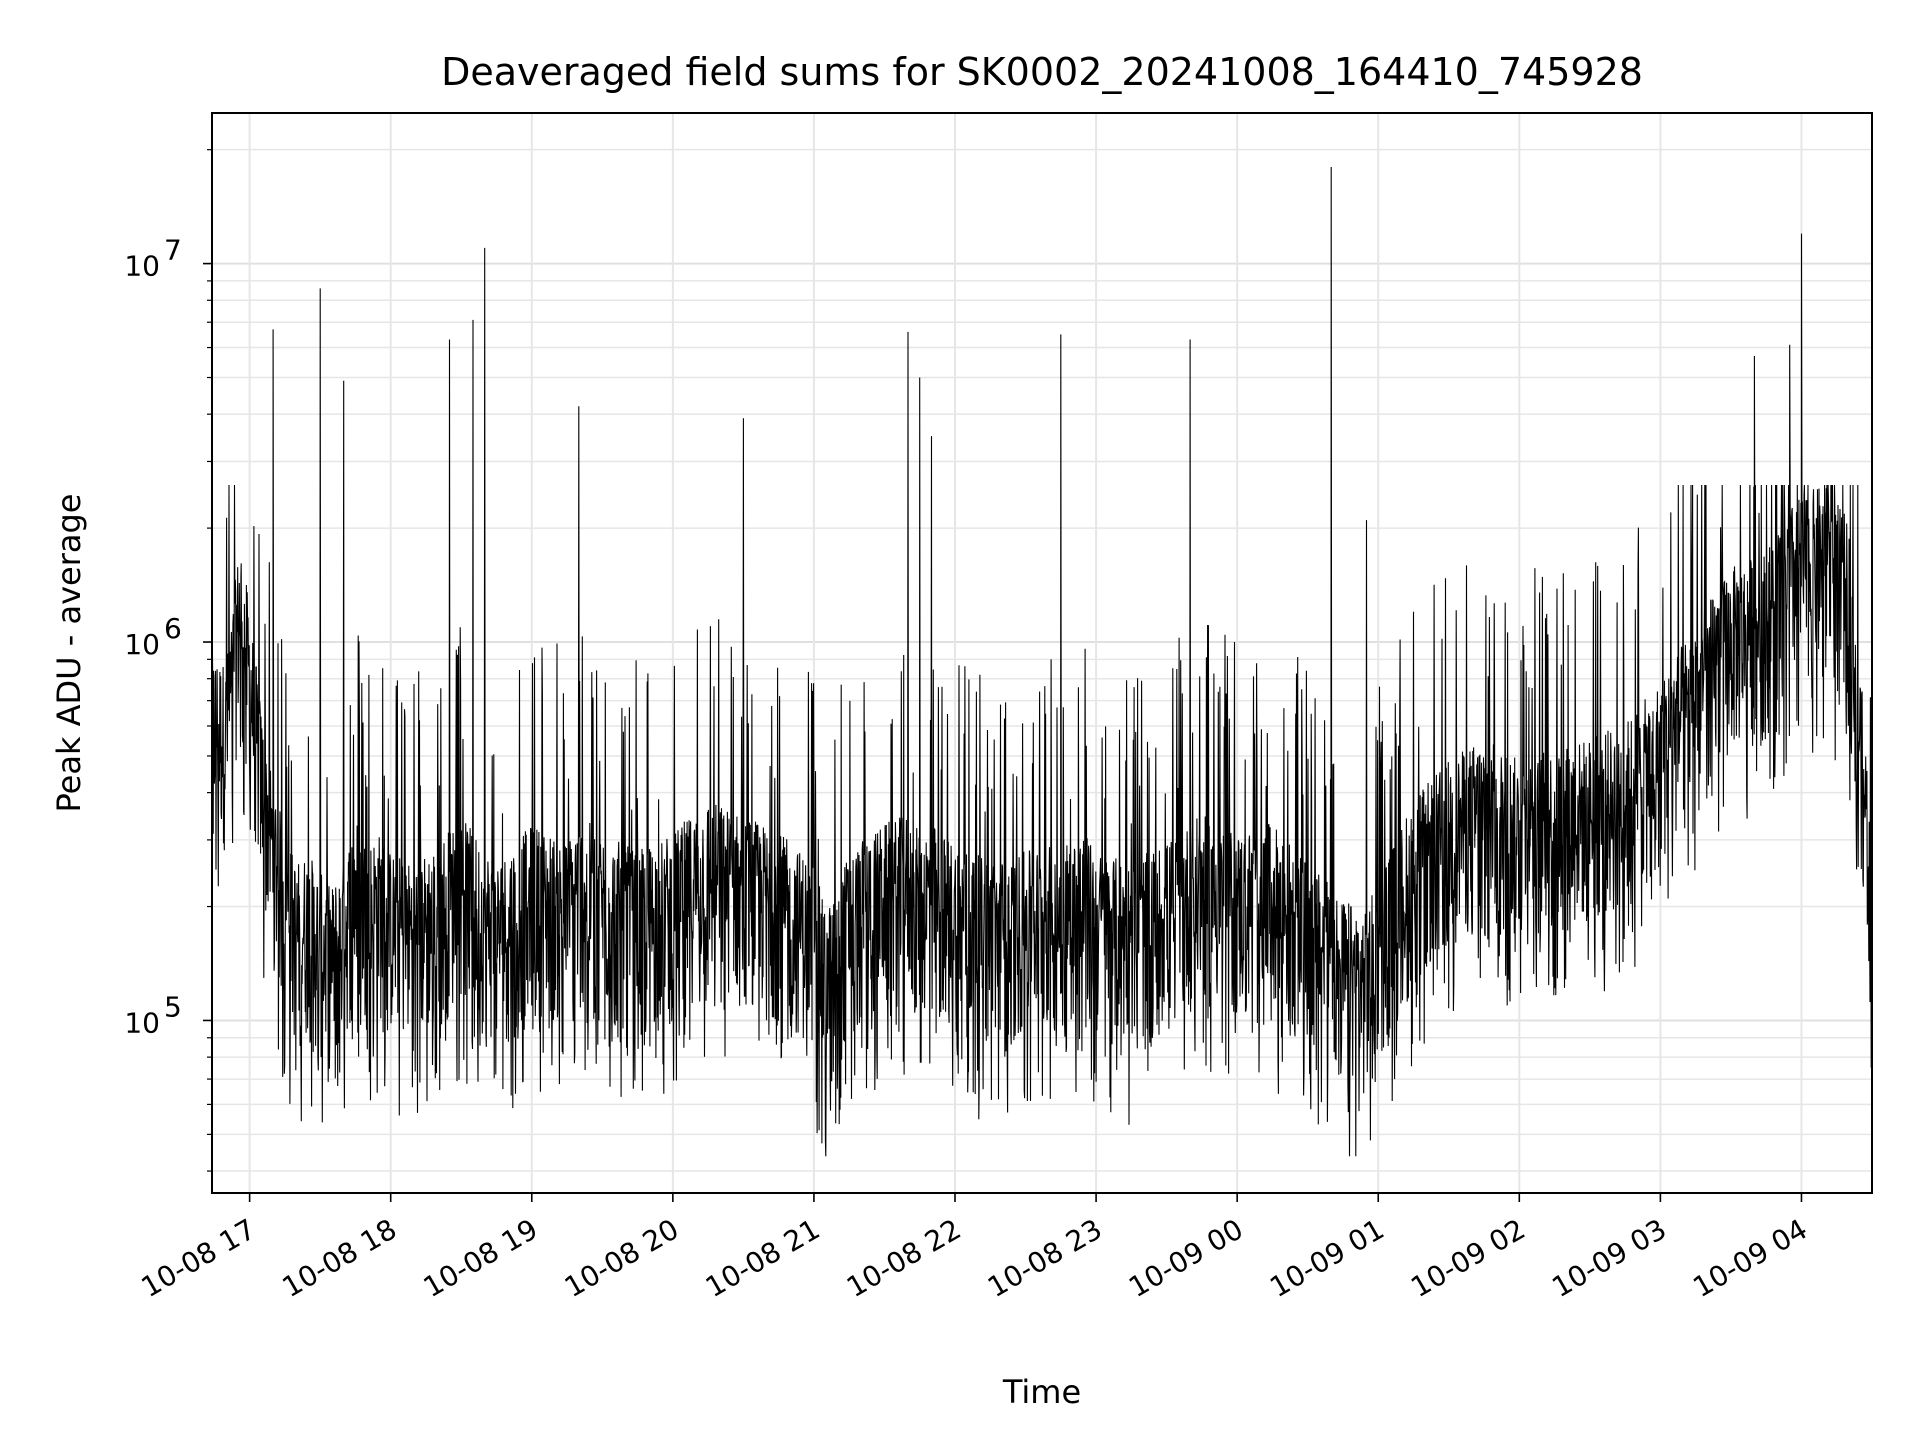  I want to click on y-tick-exponent: 6, so click(173, 628).